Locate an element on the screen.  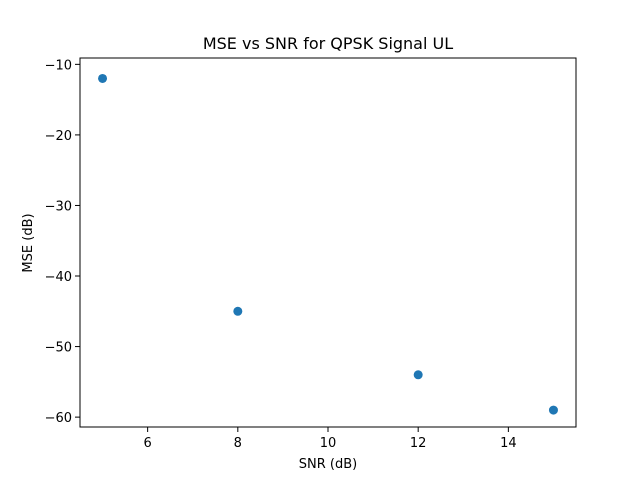
x-tick-label: 12 is located at coordinates (418, 443).